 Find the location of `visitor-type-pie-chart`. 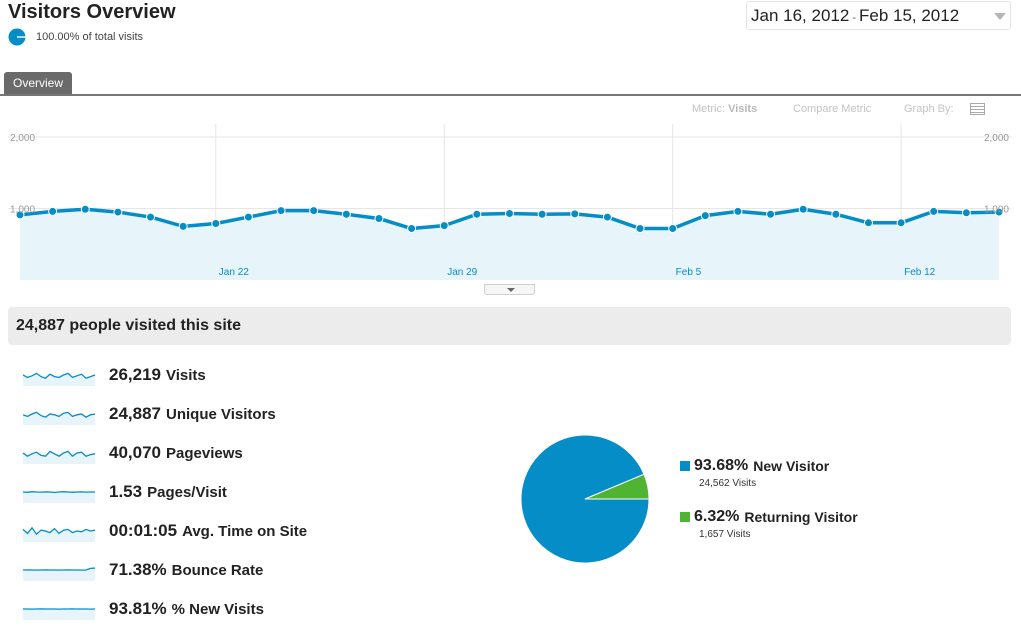

visitor-type-pie-chart is located at coordinates (585, 499).